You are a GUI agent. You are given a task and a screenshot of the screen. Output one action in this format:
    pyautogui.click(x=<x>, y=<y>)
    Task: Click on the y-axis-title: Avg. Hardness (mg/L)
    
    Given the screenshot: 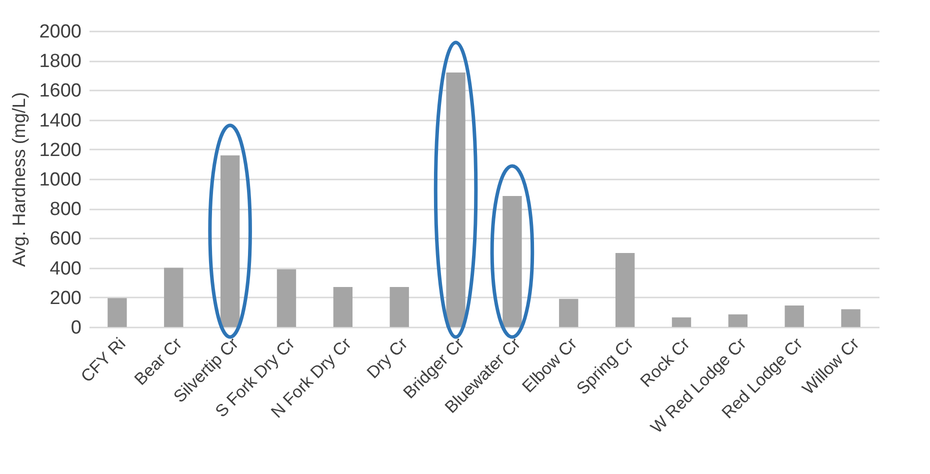 What is the action you would take?
    pyautogui.click(x=19, y=179)
    